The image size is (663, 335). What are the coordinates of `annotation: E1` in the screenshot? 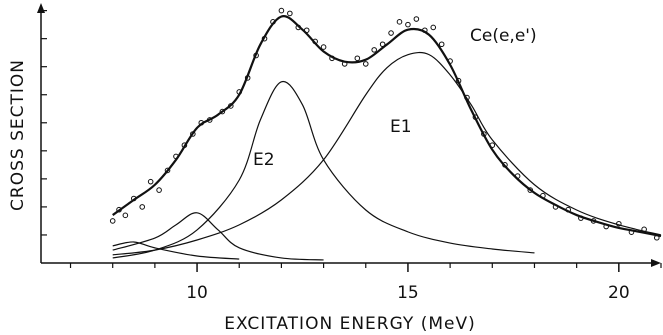 It's located at (401, 127).